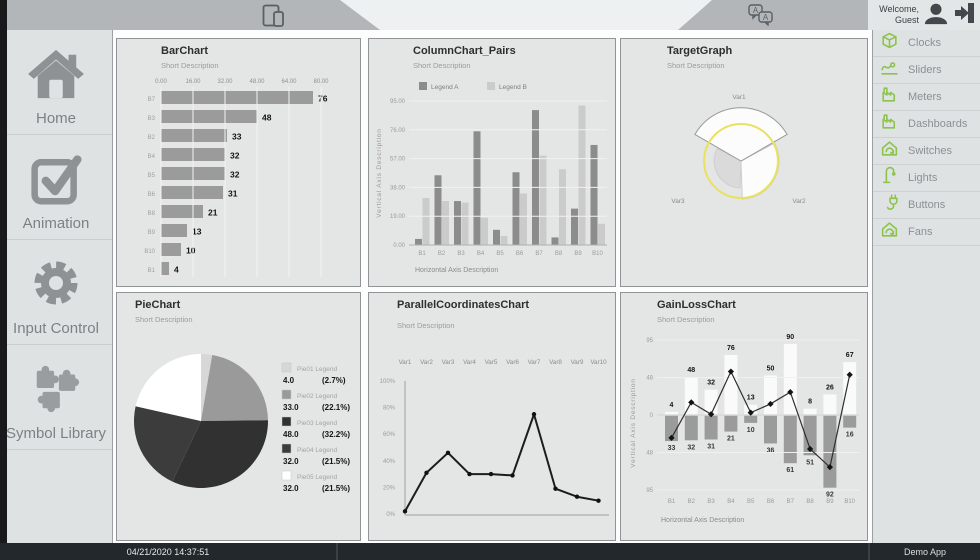 This screenshot has width=980, height=560. I want to click on welcome-line2: Guest, so click(906, 20).